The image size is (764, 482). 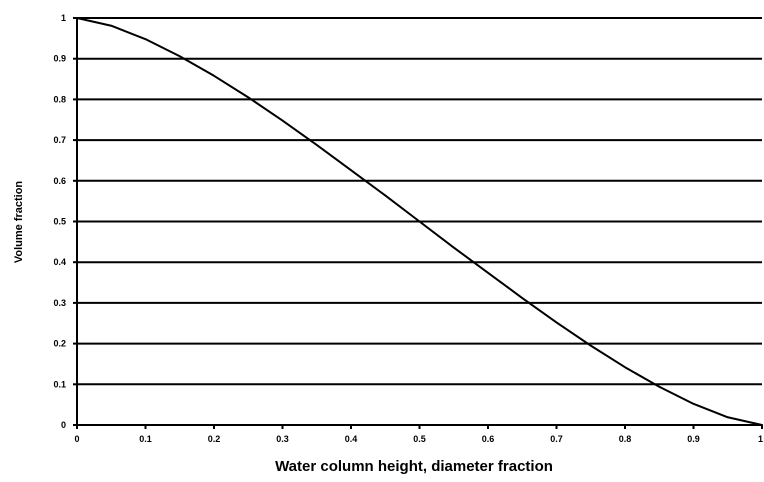 I want to click on y-tick-label-9: 0.9, so click(x=59, y=59).